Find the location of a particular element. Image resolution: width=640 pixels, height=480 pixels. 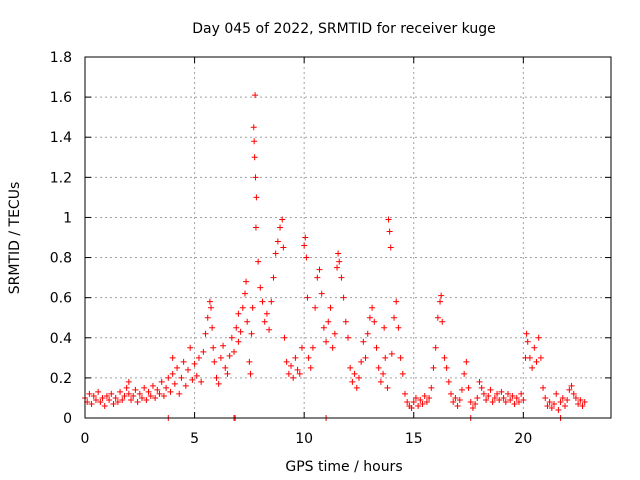

y-axis-title: SRMTID / TECUs is located at coordinates (15, 238).